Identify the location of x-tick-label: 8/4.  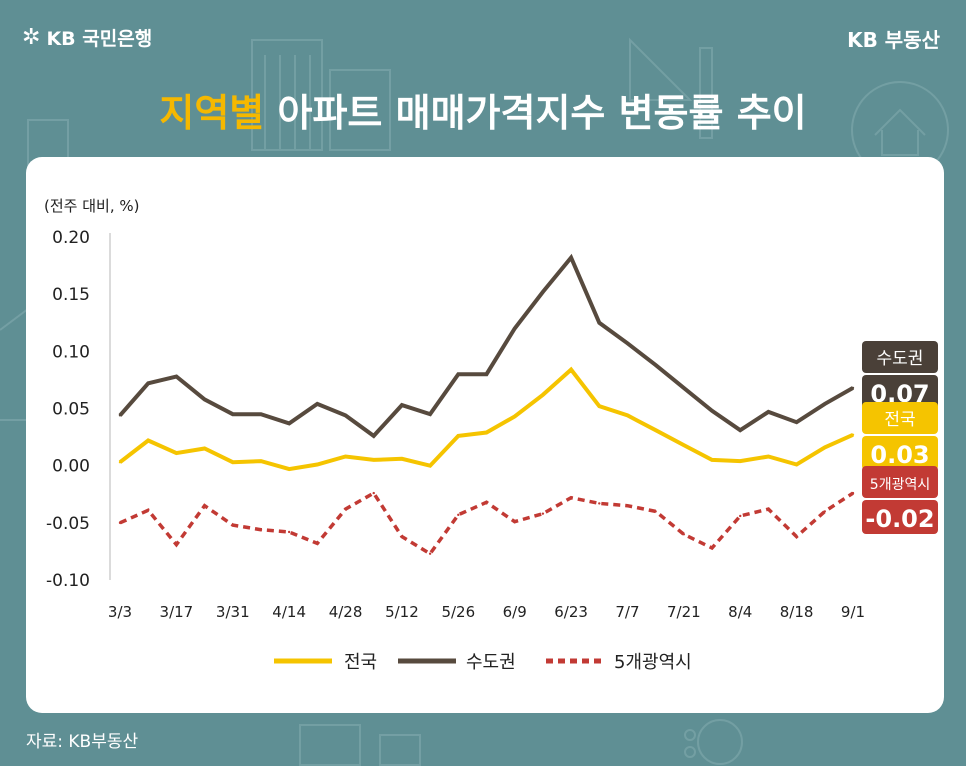
(740, 612).